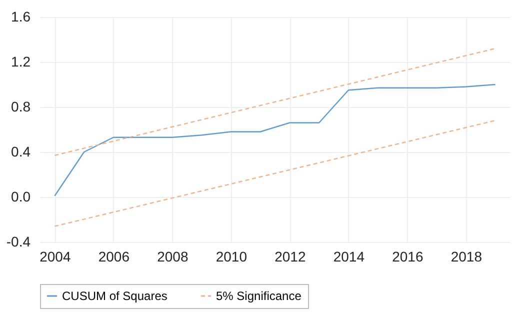  I want to click on y-tick-label: 0.8, so click(21, 106).